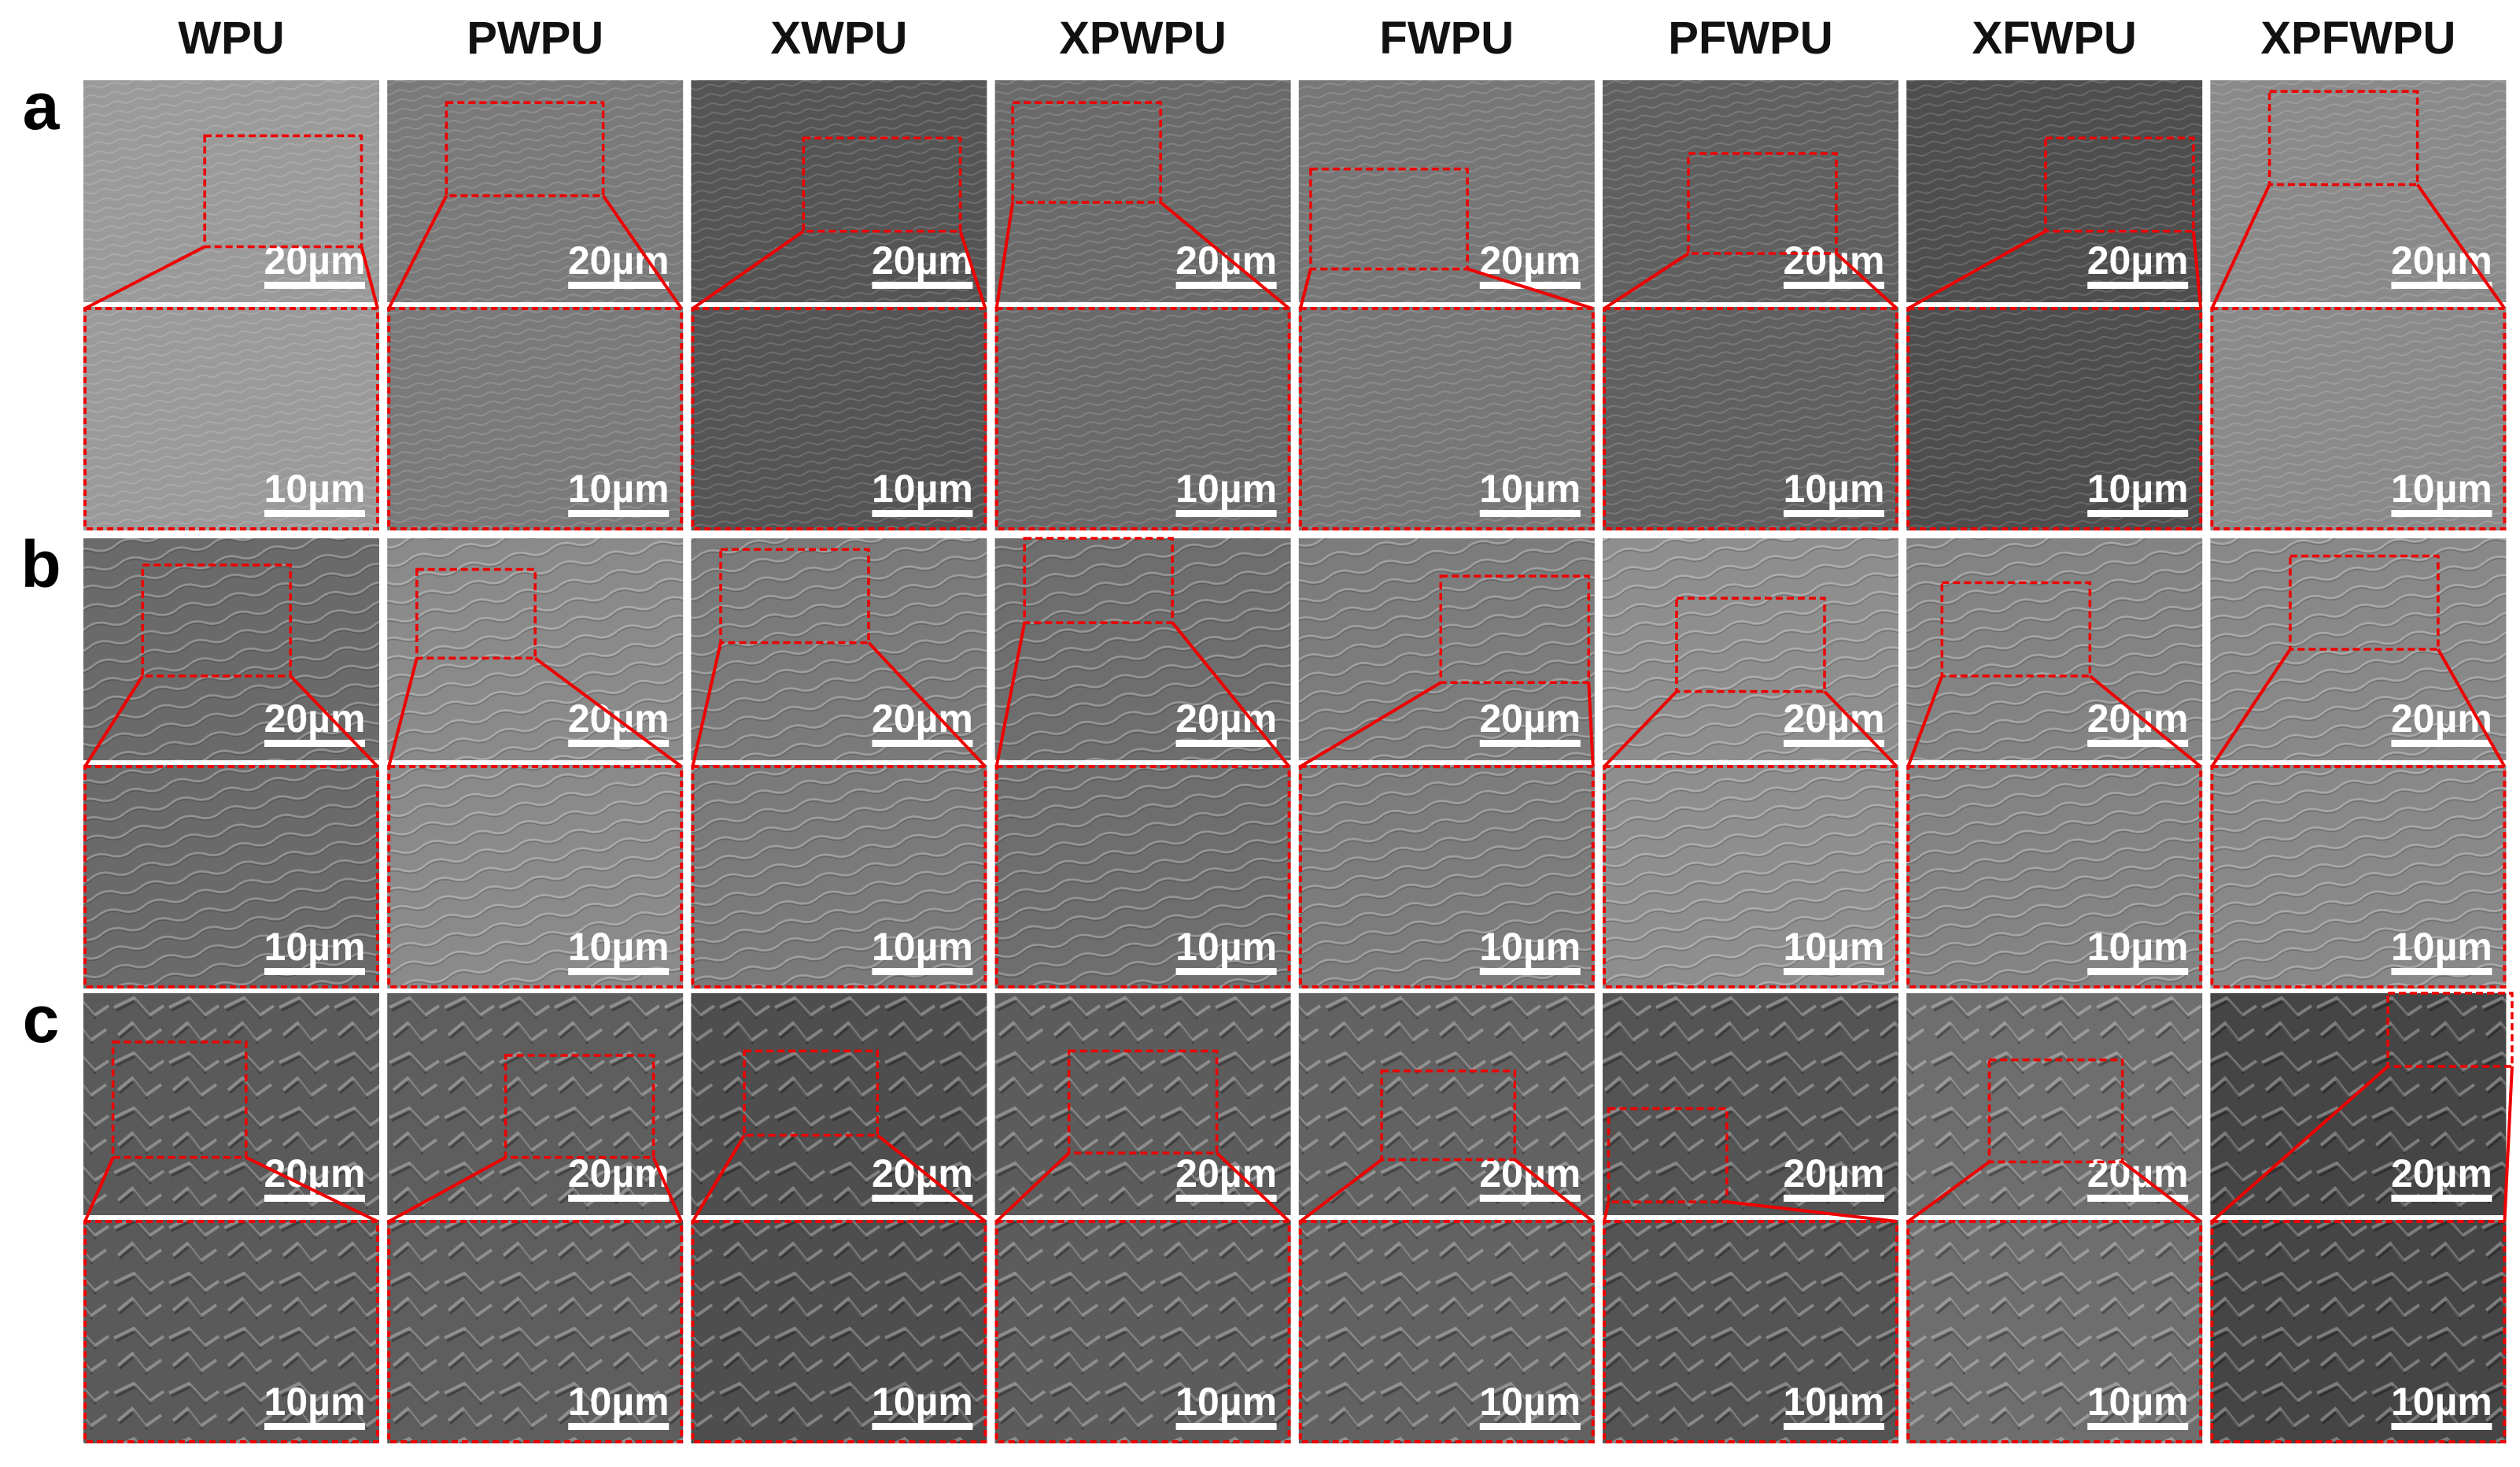  I want to click on column-header: XPFWPU, so click(2357, 38).